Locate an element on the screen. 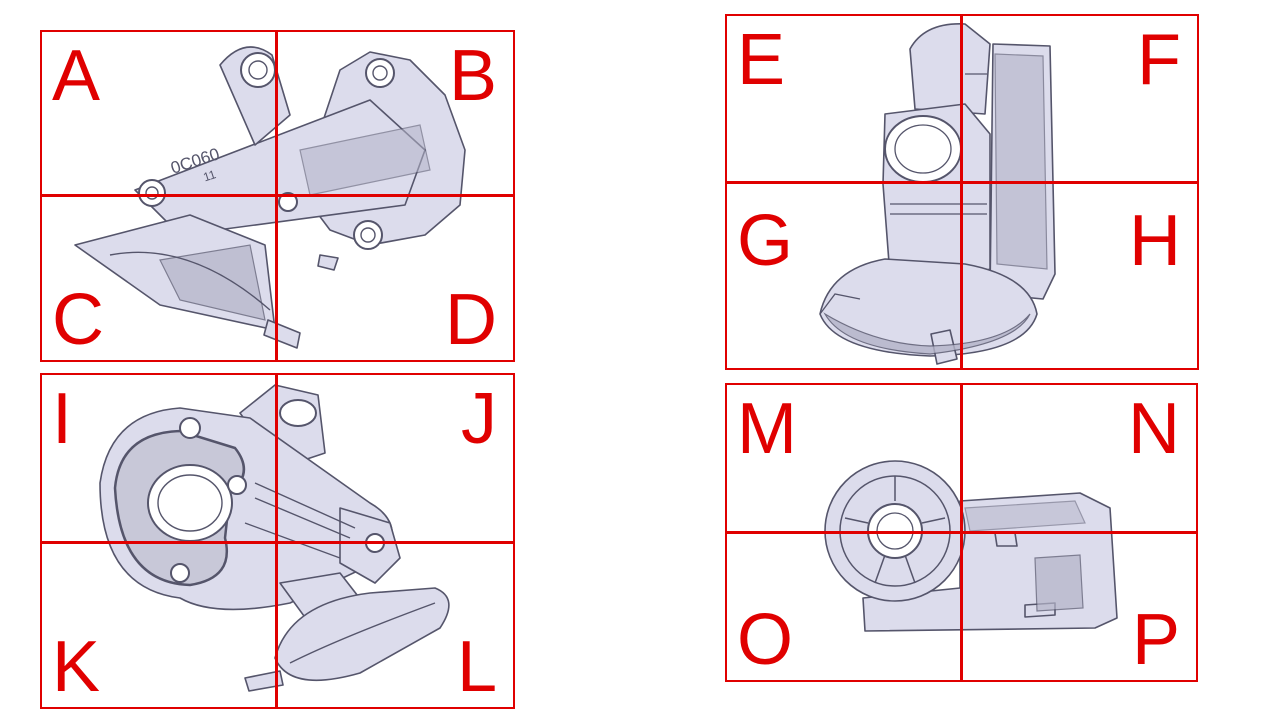 This screenshot has width=1280, height=720. grid-cell-j: J is located at coordinates (395, 458).